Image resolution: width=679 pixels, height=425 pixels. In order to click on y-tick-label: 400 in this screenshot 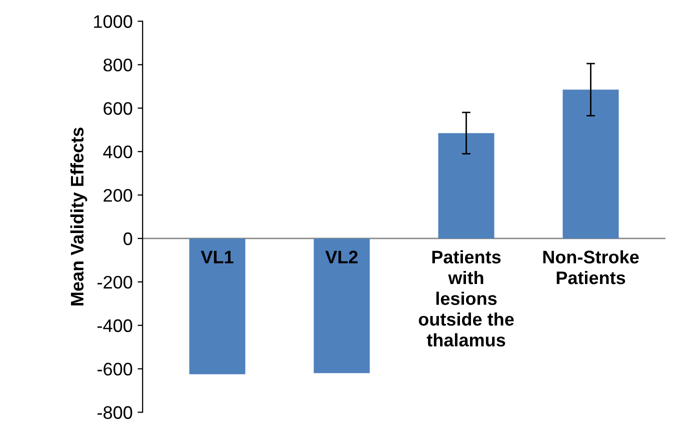, I will do `click(117, 152)`.